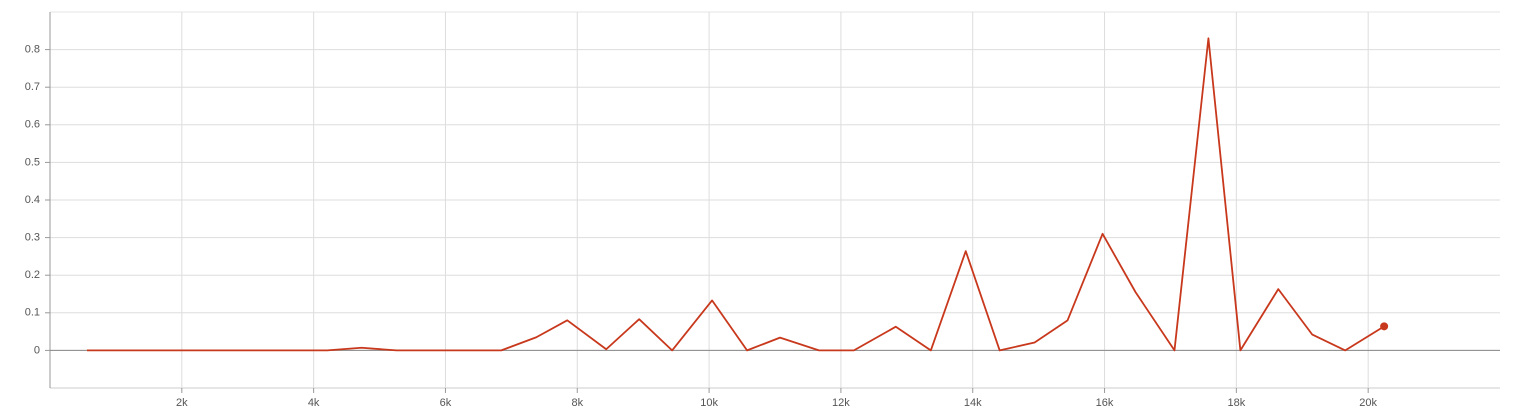 This screenshot has width=1517, height=410. Describe the element at coordinates (1368, 403) in the screenshot. I see `x-tick-label: 20k` at that location.